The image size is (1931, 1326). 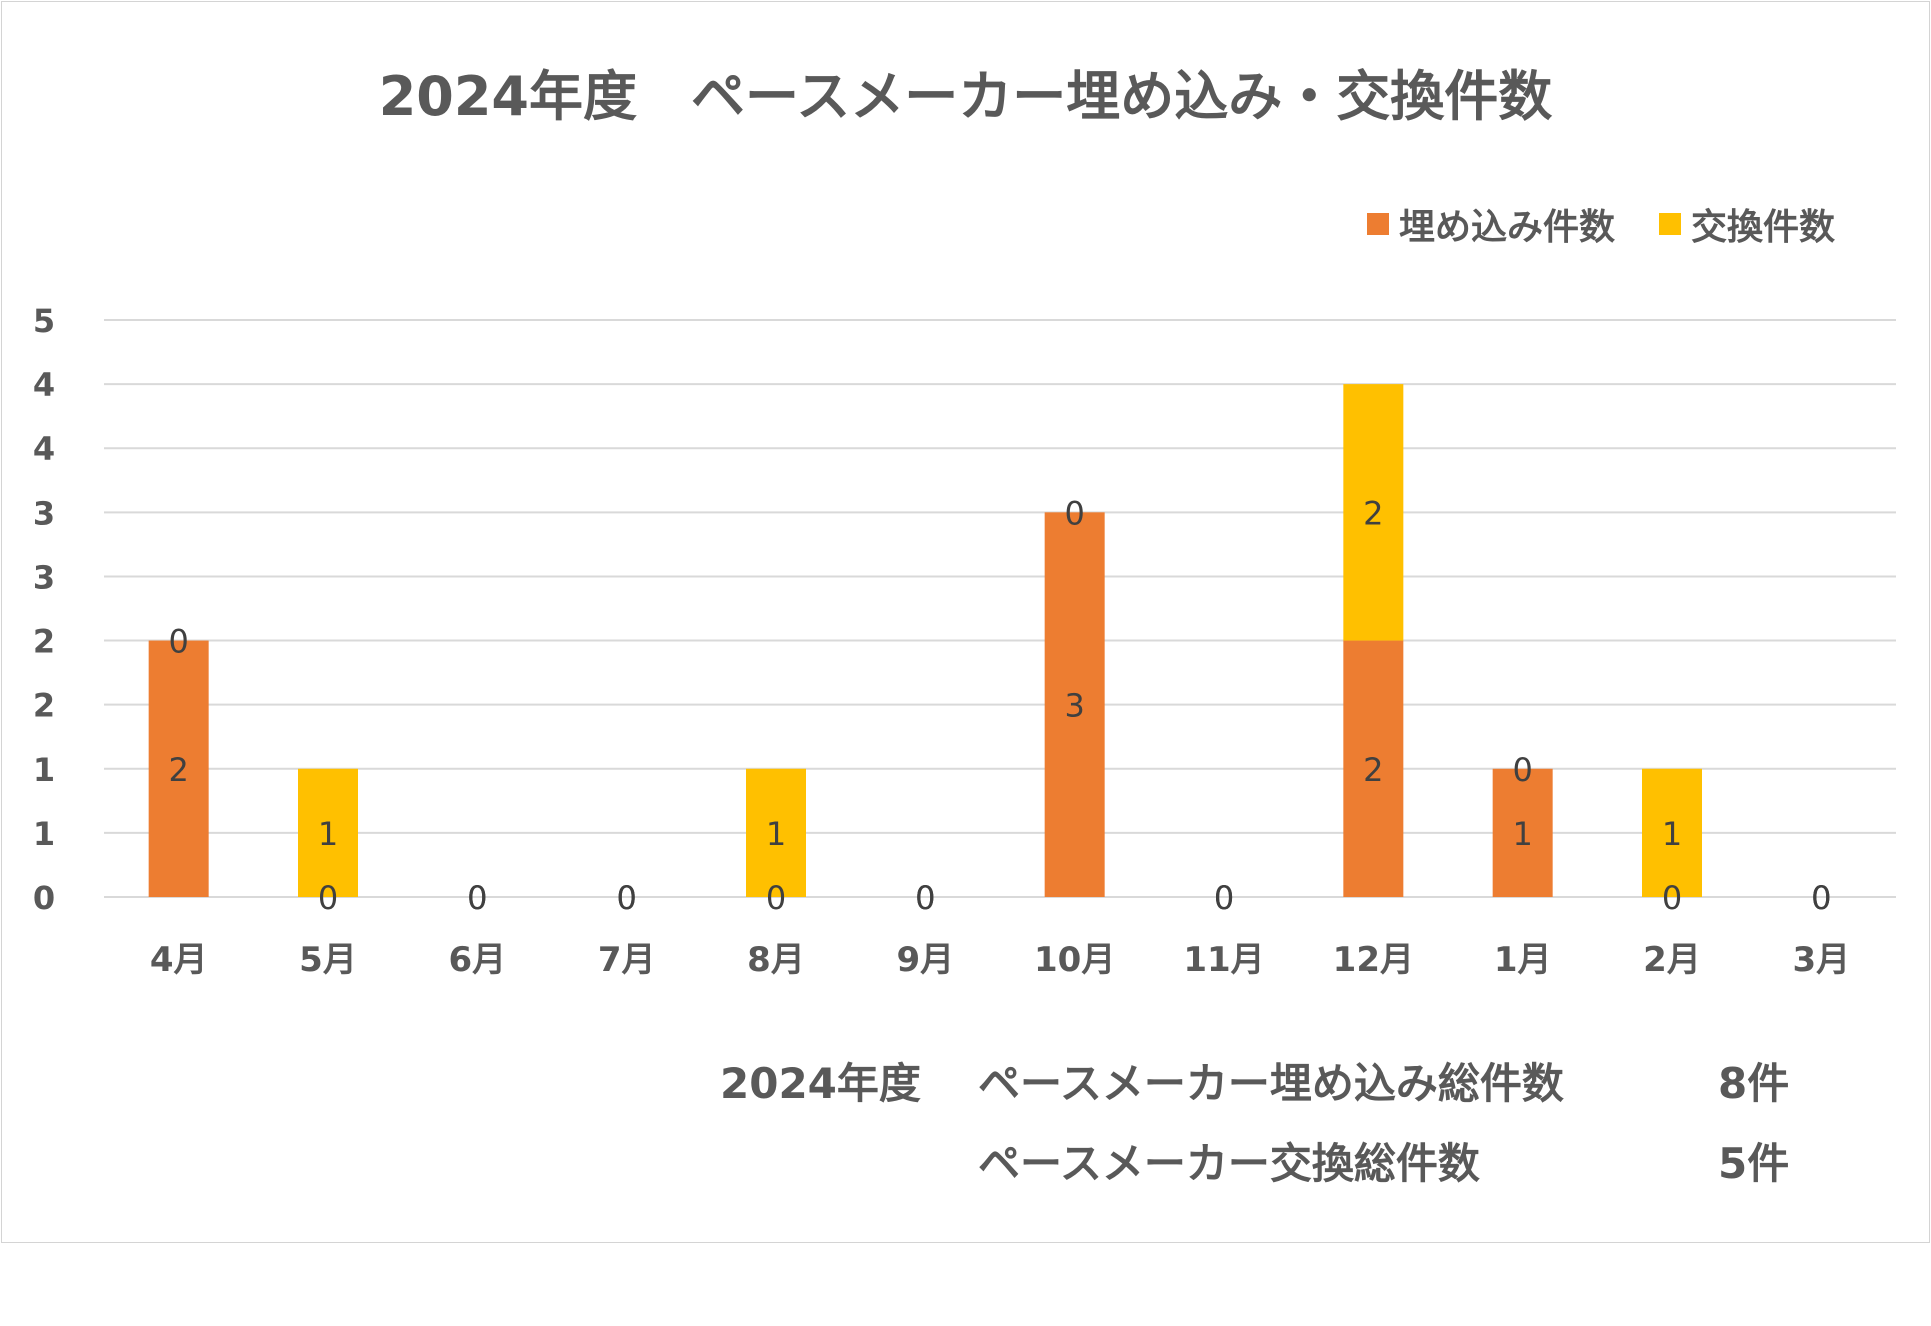 What do you see at coordinates (820, 1083) in the screenshot?
I see `summary-year-label: 2024年度` at bounding box center [820, 1083].